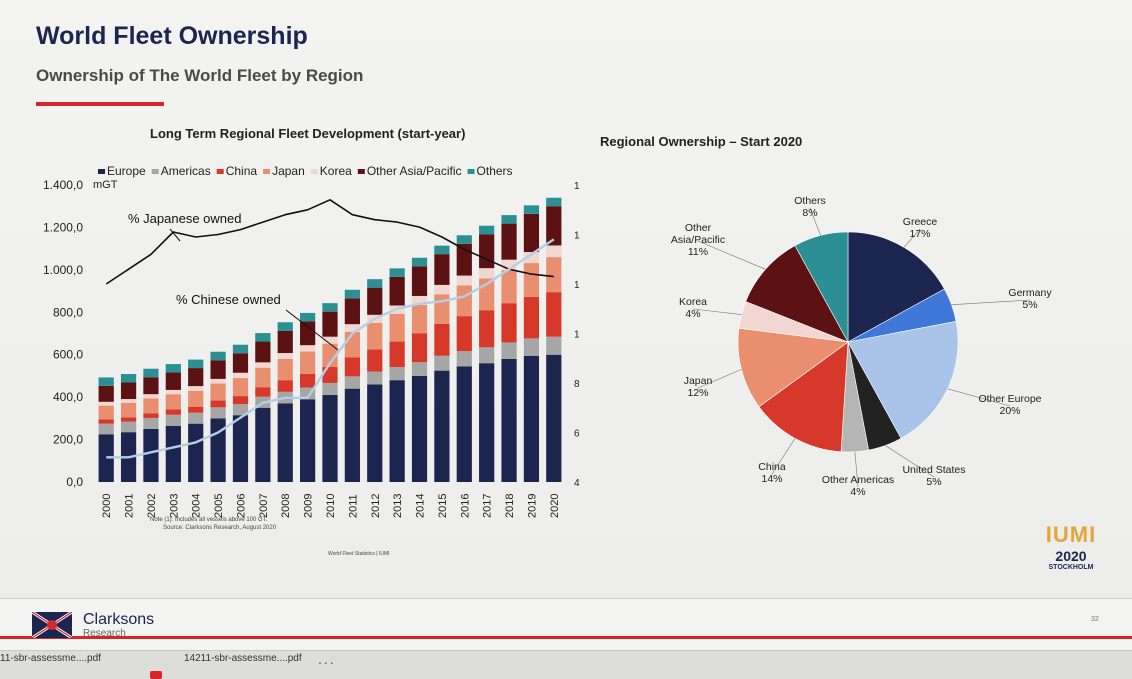  What do you see at coordinates (286, 506) in the screenshot?
I see `x-tick-label-2008: 2008` at bounding box center [286, 506].